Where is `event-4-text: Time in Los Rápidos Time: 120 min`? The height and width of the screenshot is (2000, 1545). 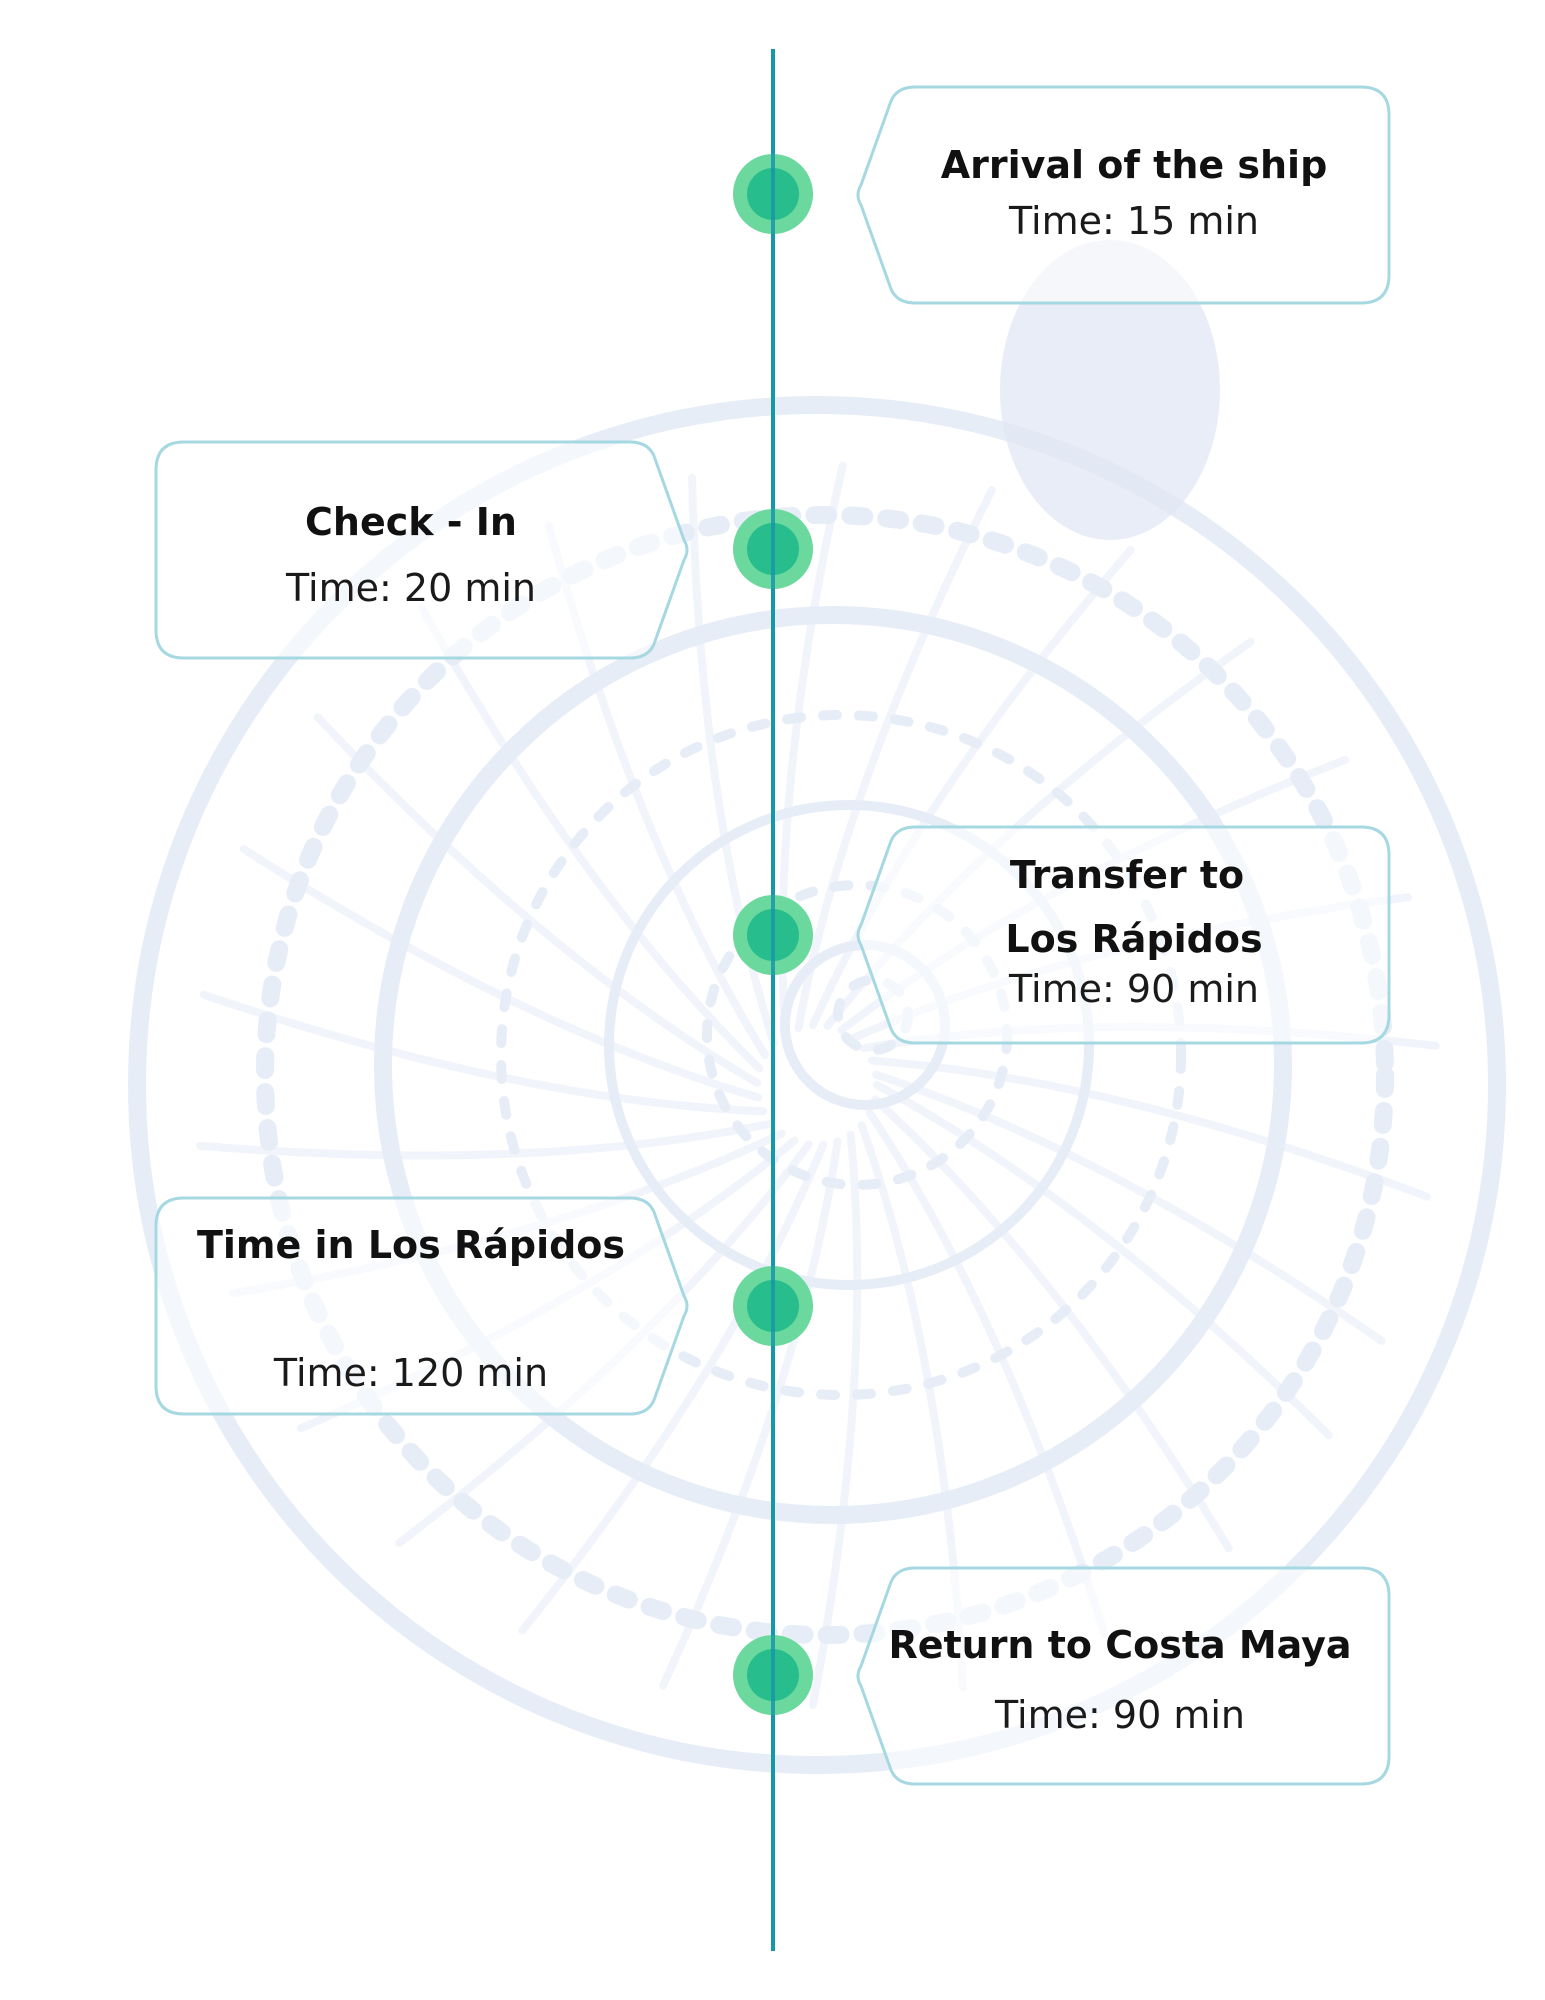 event-4-text: Time in Los Rápidos Time: 120 min is located at coordinates (411, 1309).